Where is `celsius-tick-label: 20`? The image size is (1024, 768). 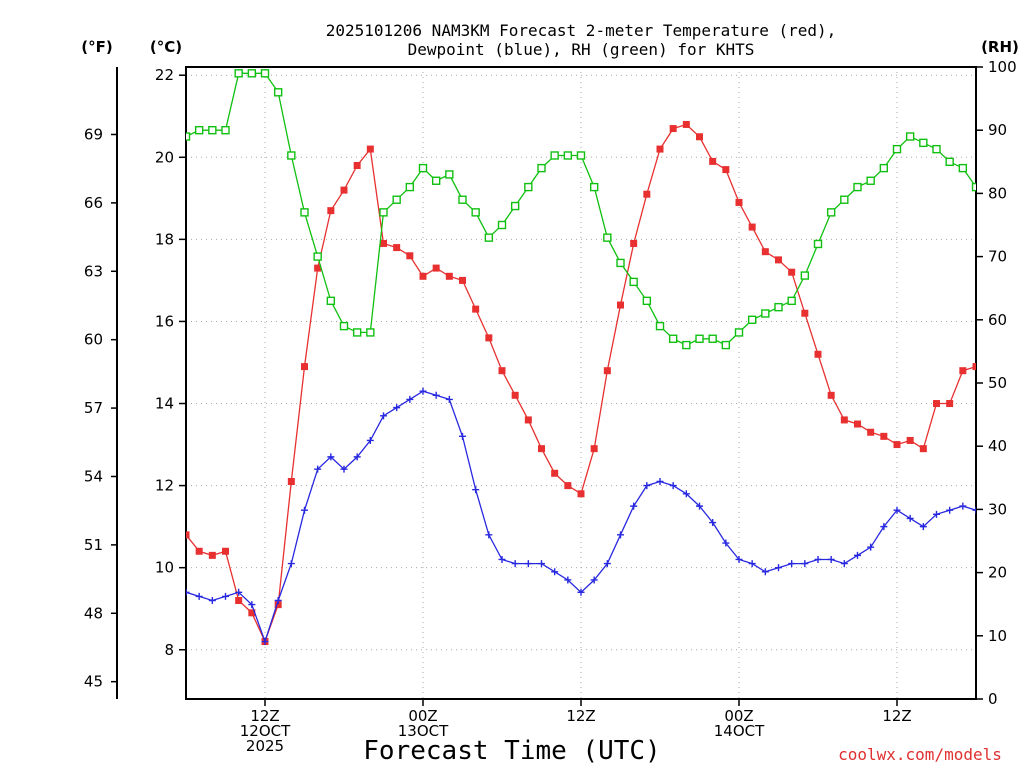 celsius-tick-label: 20 is located at coordinates (164, 157).